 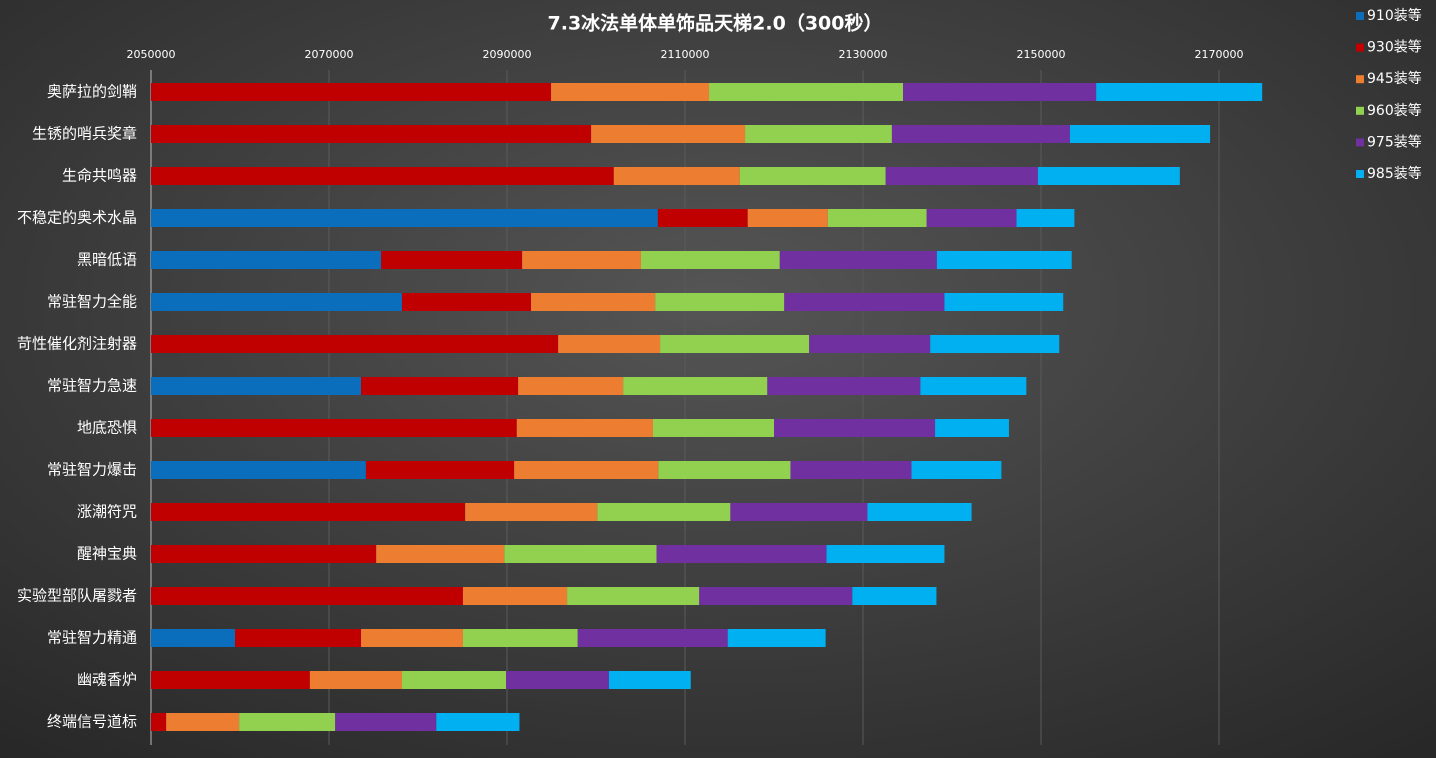 I want to click on legend-label: 945装等, so click(x=1394, y=78).